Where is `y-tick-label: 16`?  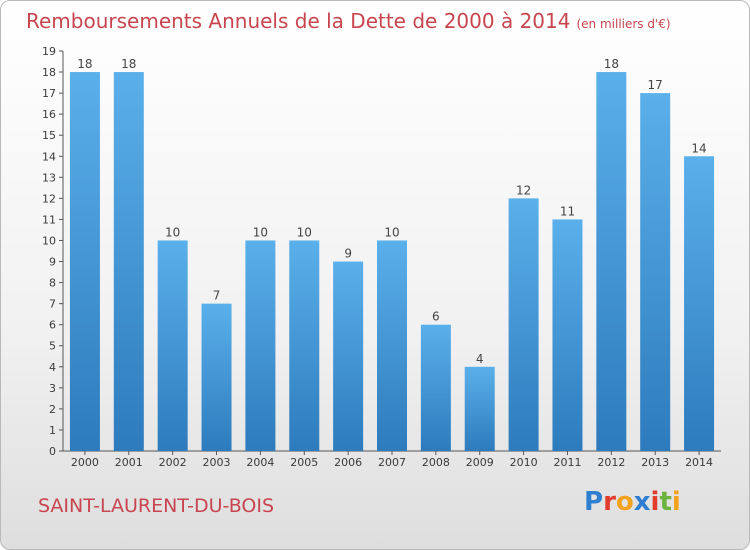
y-tick-label: 16 is located at coordinates (49, 114).